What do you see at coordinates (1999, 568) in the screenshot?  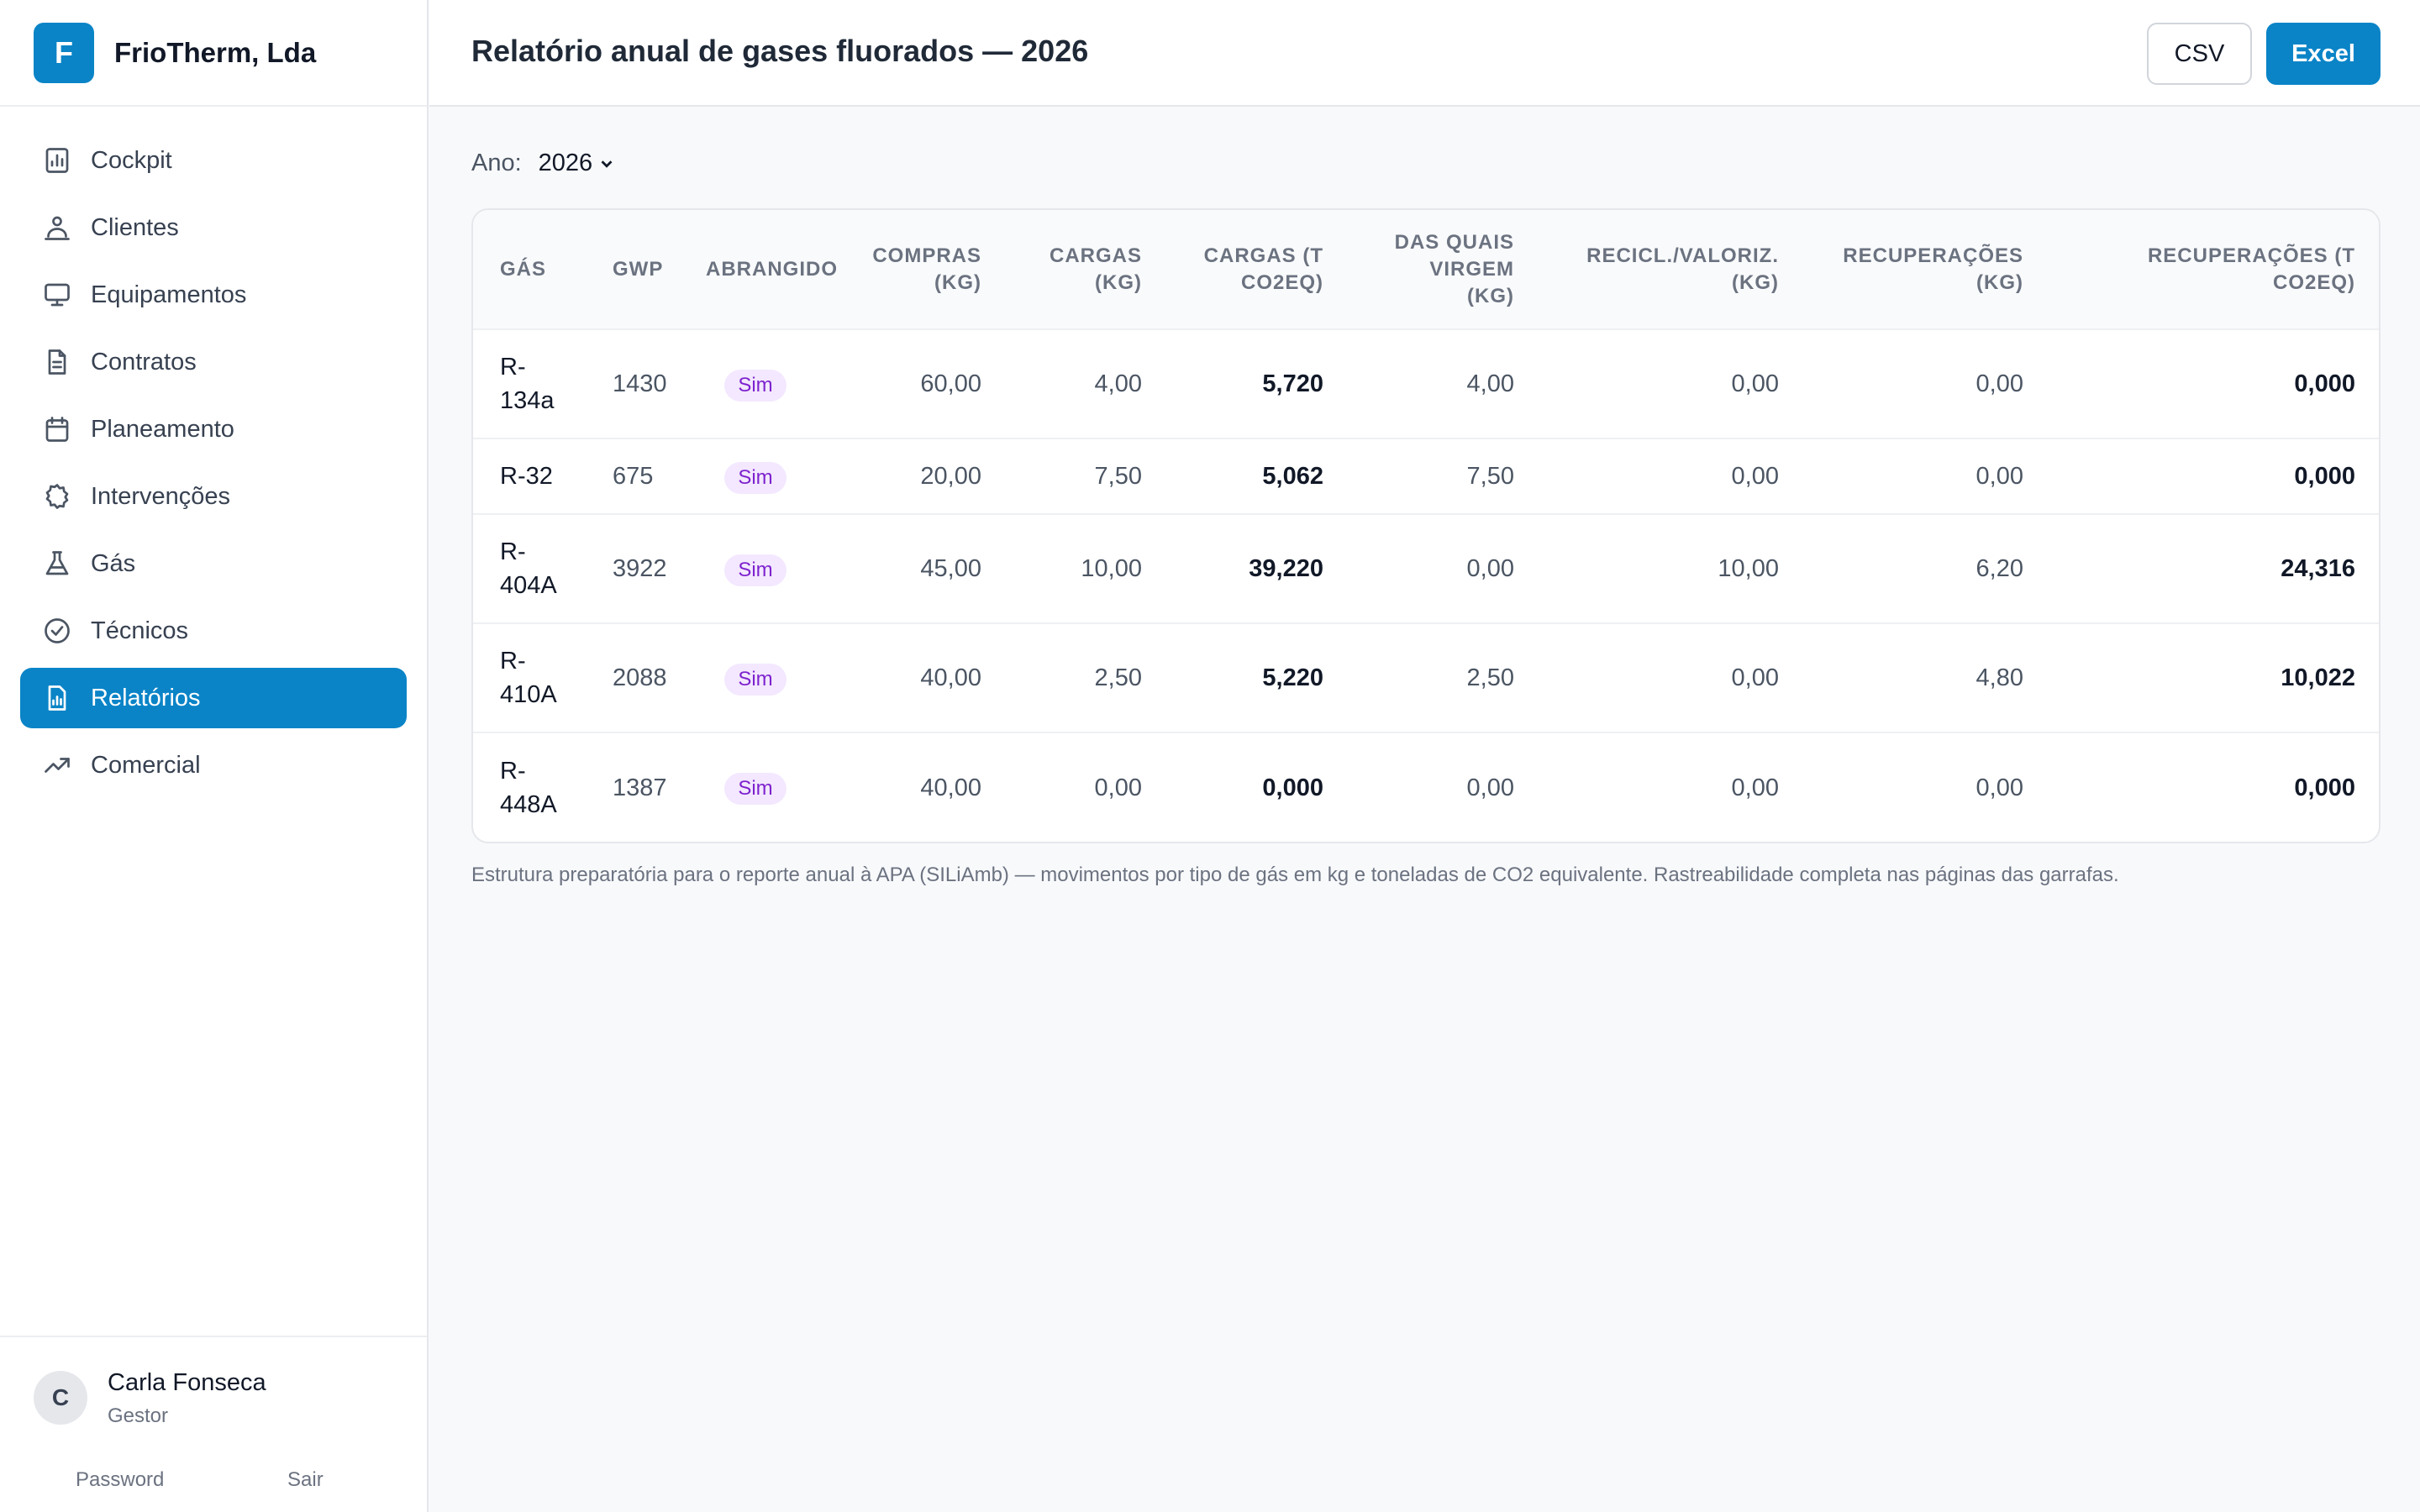 I see `recovered-cell: 6,20` at bounding box center [1999, 568].